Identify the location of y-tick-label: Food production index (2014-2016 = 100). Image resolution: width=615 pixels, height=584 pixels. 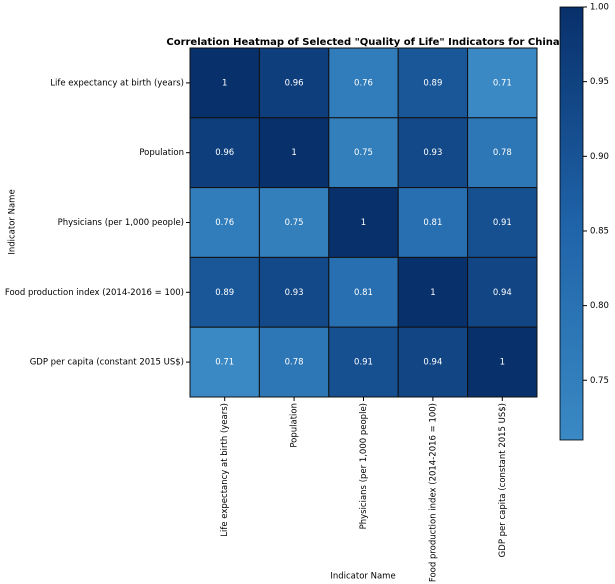
(94, 293).